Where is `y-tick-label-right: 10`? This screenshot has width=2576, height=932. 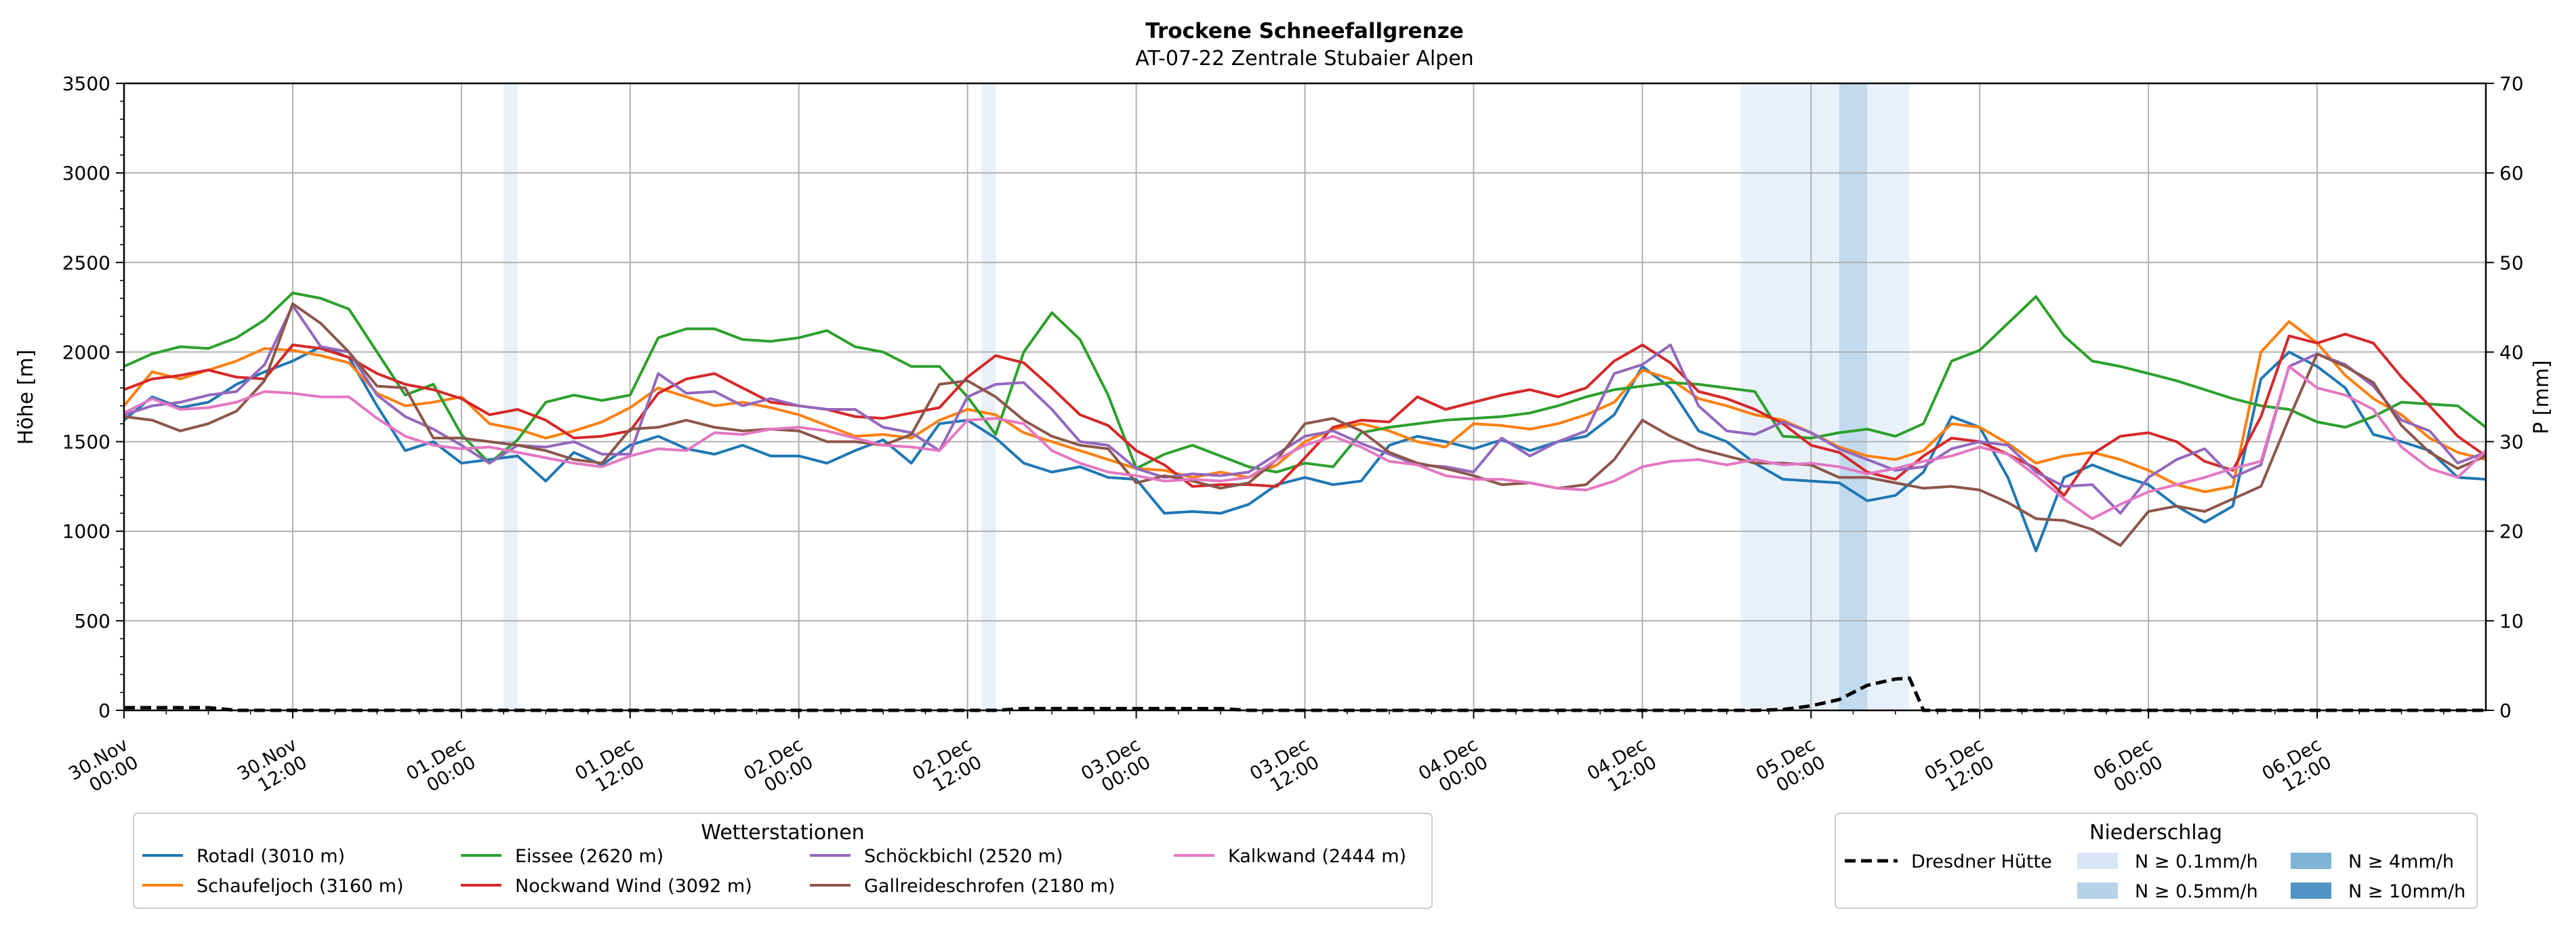
y-tick-label-right: 10 is located at coordinates (2511, 621).